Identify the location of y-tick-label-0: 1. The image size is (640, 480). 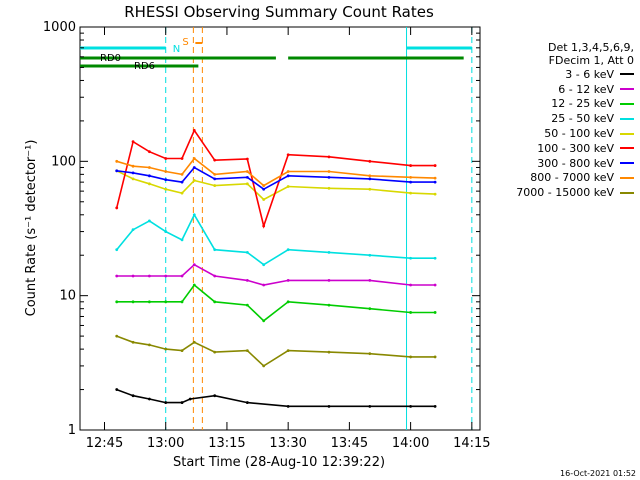
(72, 430).